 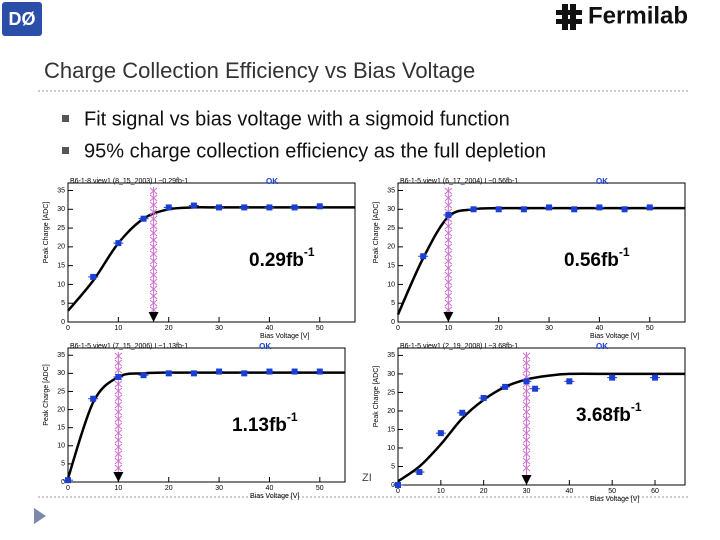 What do you see at coordinates (276, 260) in the screenshot?
I see `luminosity-value: 0.29fb` at bounding box center [276, 260].